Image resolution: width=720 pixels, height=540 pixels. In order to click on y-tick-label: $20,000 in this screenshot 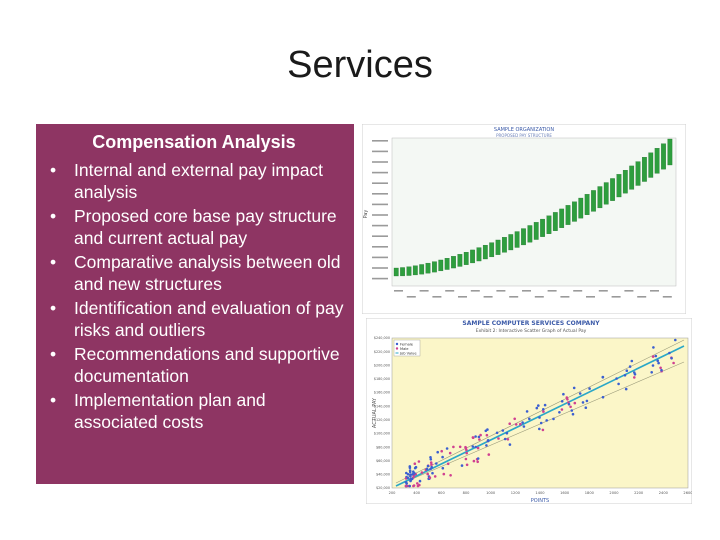, I will do `click(383, 488)`.